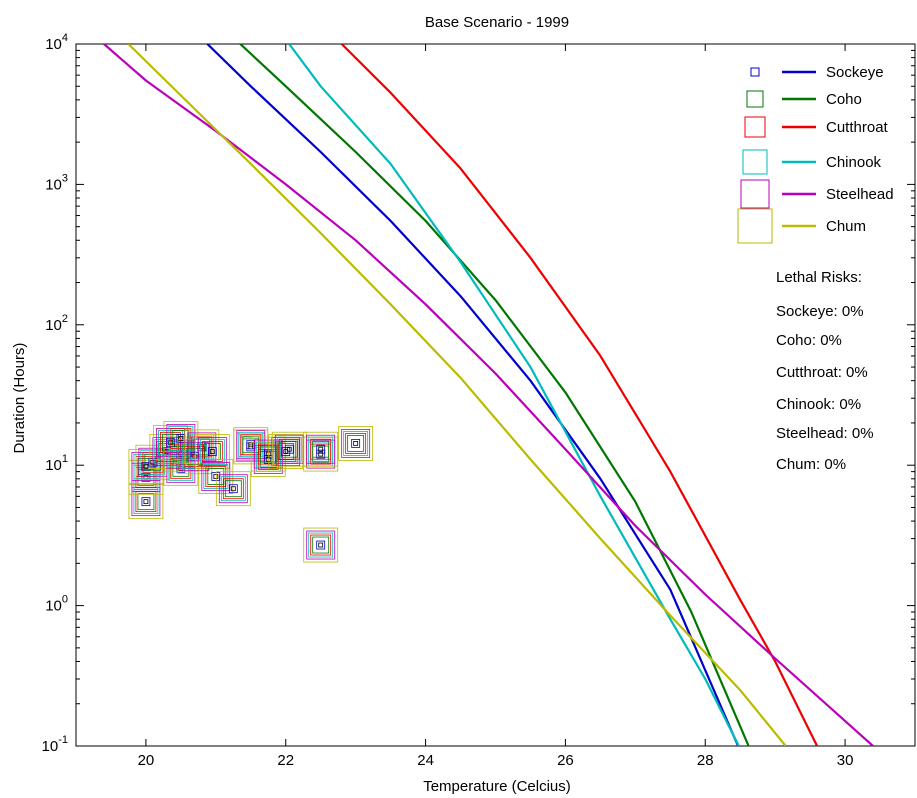 This screenshot has height=798, width=917. I want to click on legend-label-cutthroat: Cutthroat, so click(857, 127).